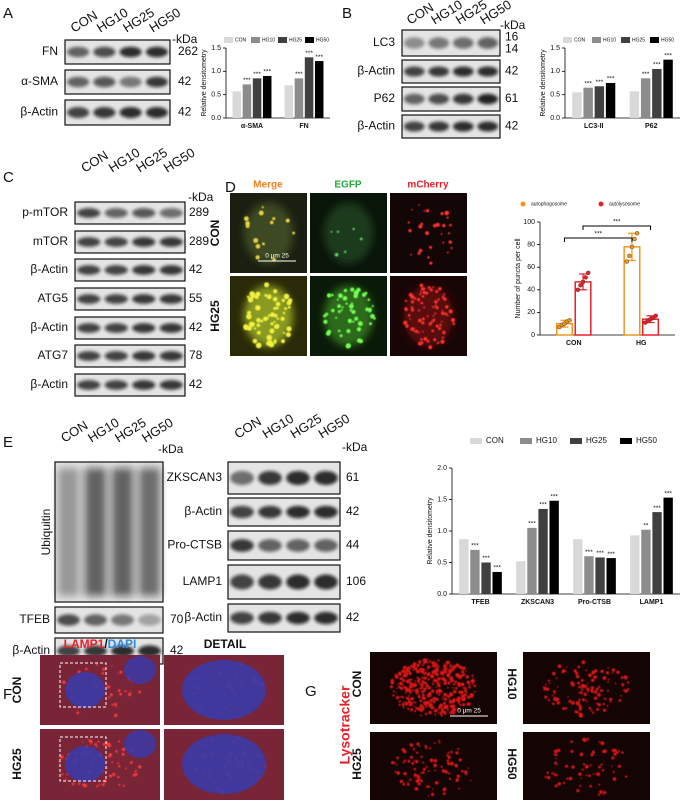 This screenshot has width=683, height=805. Describe the element at coordinates (68, 532) in the screenshot. I see `smear` at that location.